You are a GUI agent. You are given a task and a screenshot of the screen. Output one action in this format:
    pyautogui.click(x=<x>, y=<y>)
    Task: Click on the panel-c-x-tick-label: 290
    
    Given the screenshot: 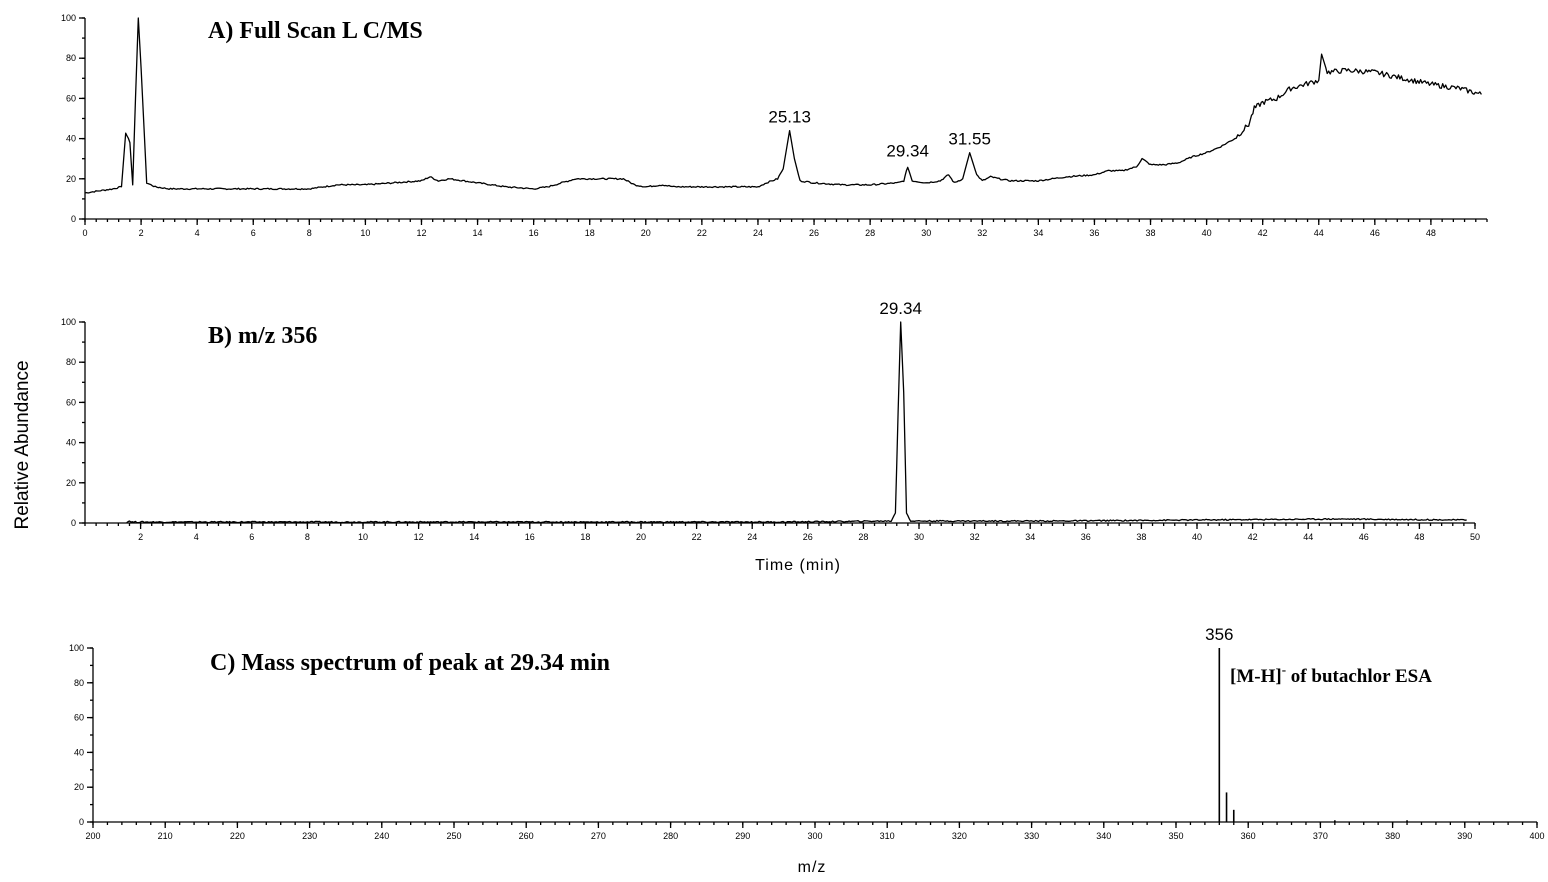 What is the action you would take?
    pyautogui.click(x=742, y=836)
    